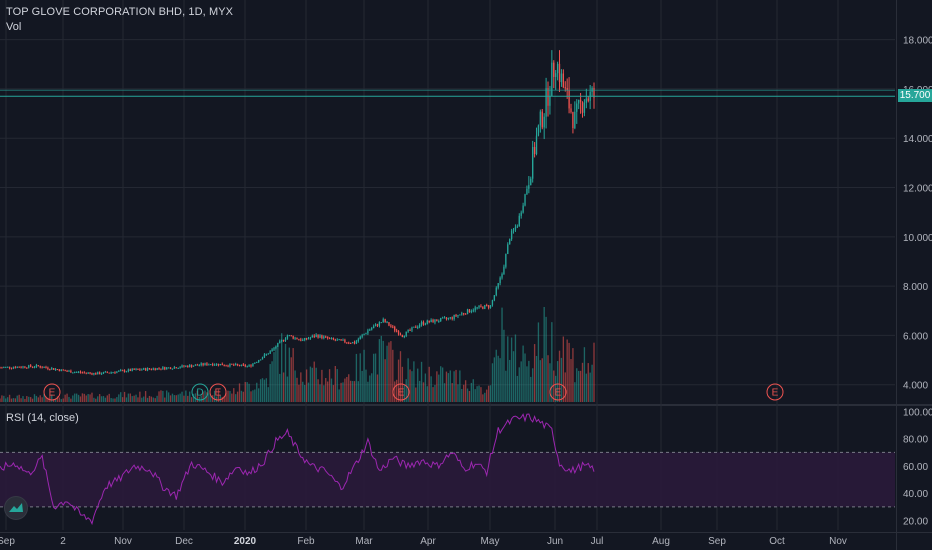 This screenshot has width=932, height=550. Describe the element at coordinates (16, 508) in the screenshot. I see `tradingview-logo-icon` at that location.